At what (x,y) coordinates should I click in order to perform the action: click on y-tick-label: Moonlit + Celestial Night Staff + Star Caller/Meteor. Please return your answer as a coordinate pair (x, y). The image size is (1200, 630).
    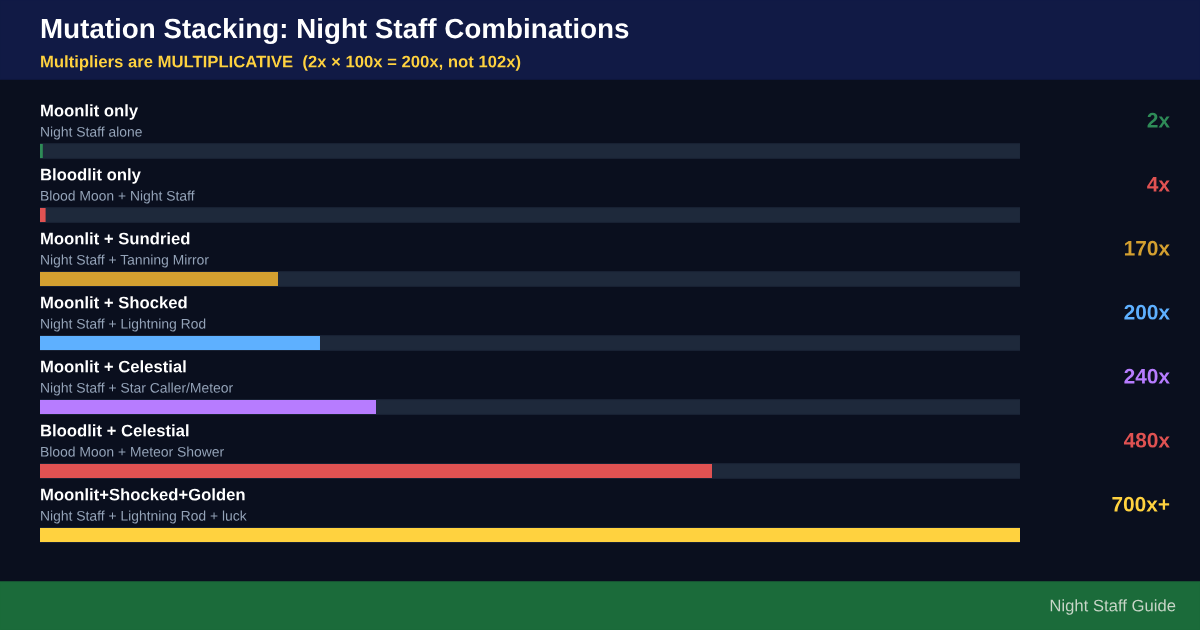
    Looking at the image, I should click on (137, 378).